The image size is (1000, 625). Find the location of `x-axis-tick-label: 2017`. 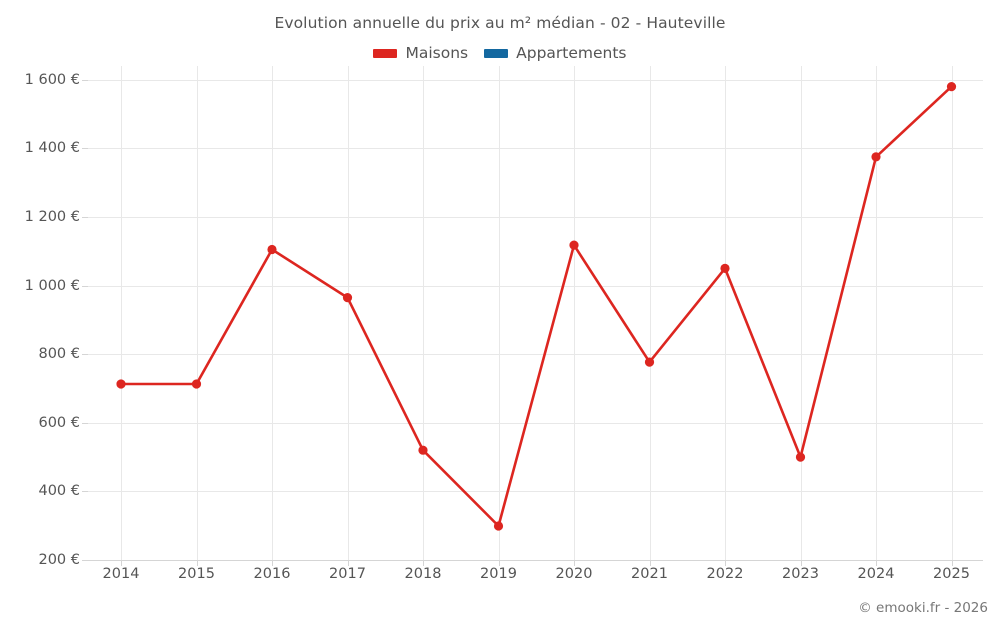

x-axis-tick-label: 2017 is located at coordinates (347, 574).